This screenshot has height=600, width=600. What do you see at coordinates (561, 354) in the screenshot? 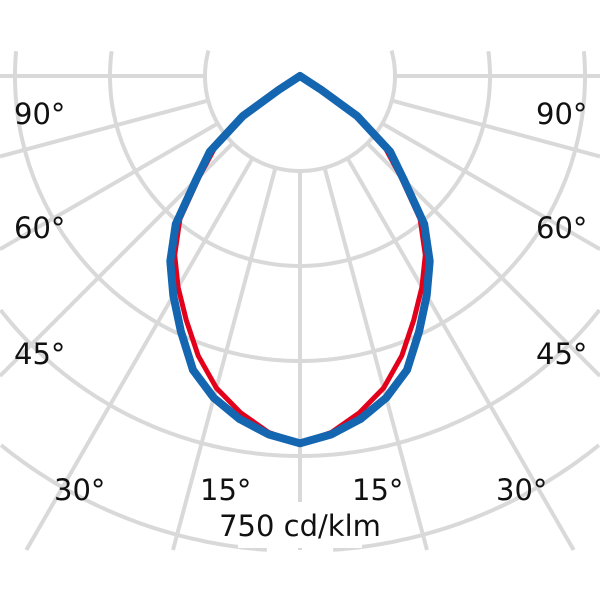
I see `angle-label-right-45: 45°` at bounding box center [561, 354].